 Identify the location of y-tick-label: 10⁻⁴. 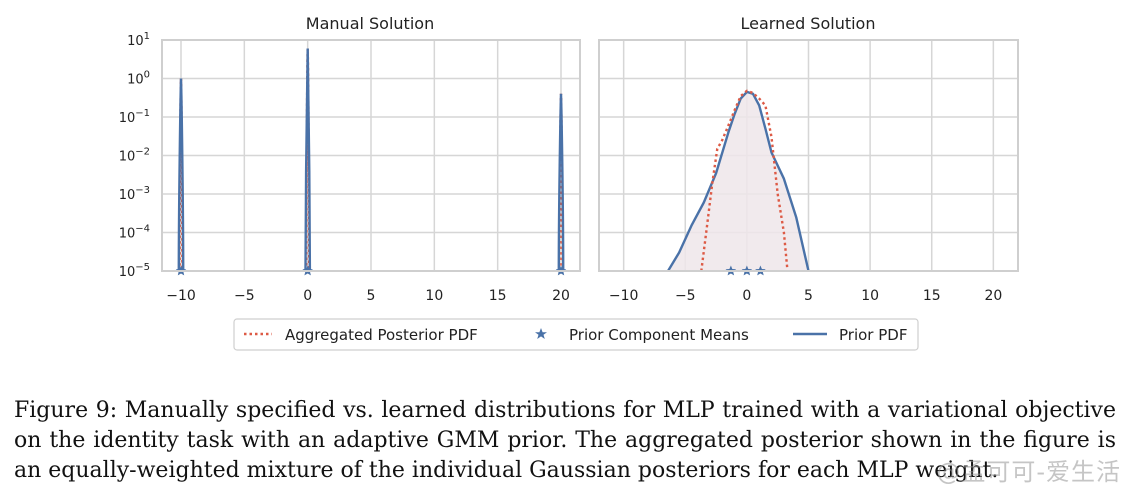
(134, 233).